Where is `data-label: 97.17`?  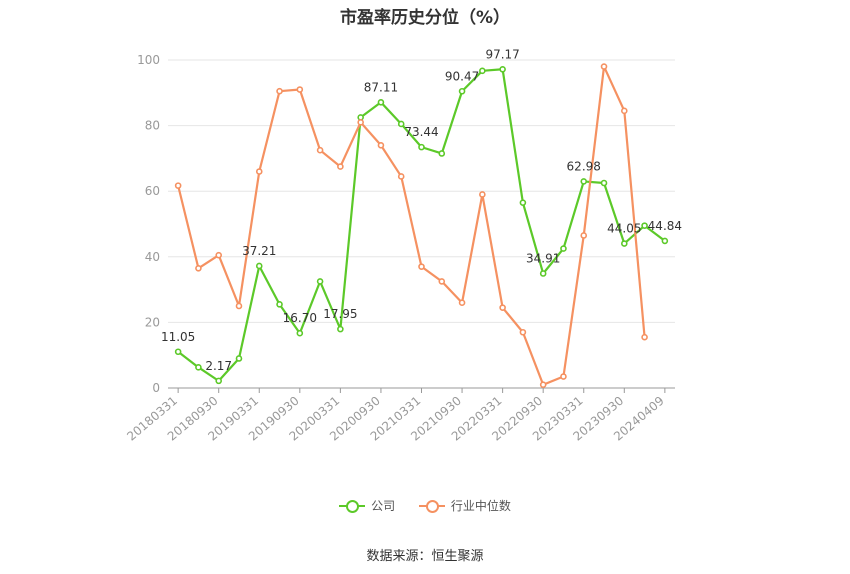
data-label: 97.17 is located at coordinates (502, 54).